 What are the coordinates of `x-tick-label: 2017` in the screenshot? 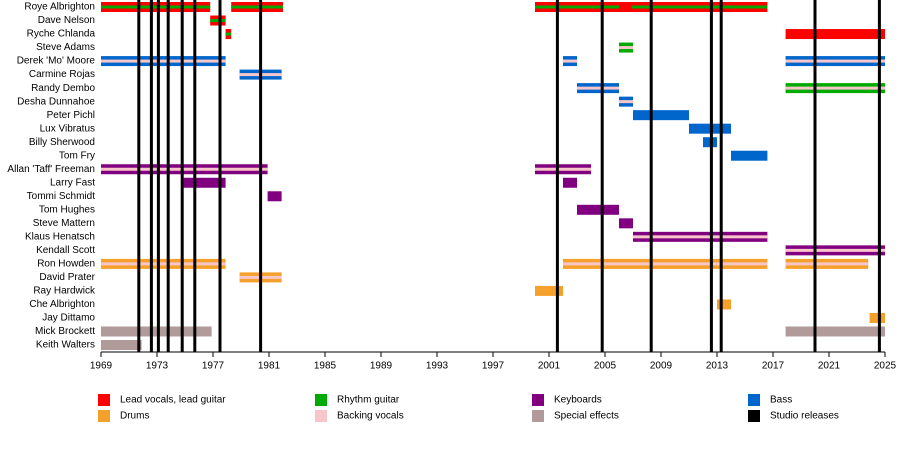 It's located at (773, 366).